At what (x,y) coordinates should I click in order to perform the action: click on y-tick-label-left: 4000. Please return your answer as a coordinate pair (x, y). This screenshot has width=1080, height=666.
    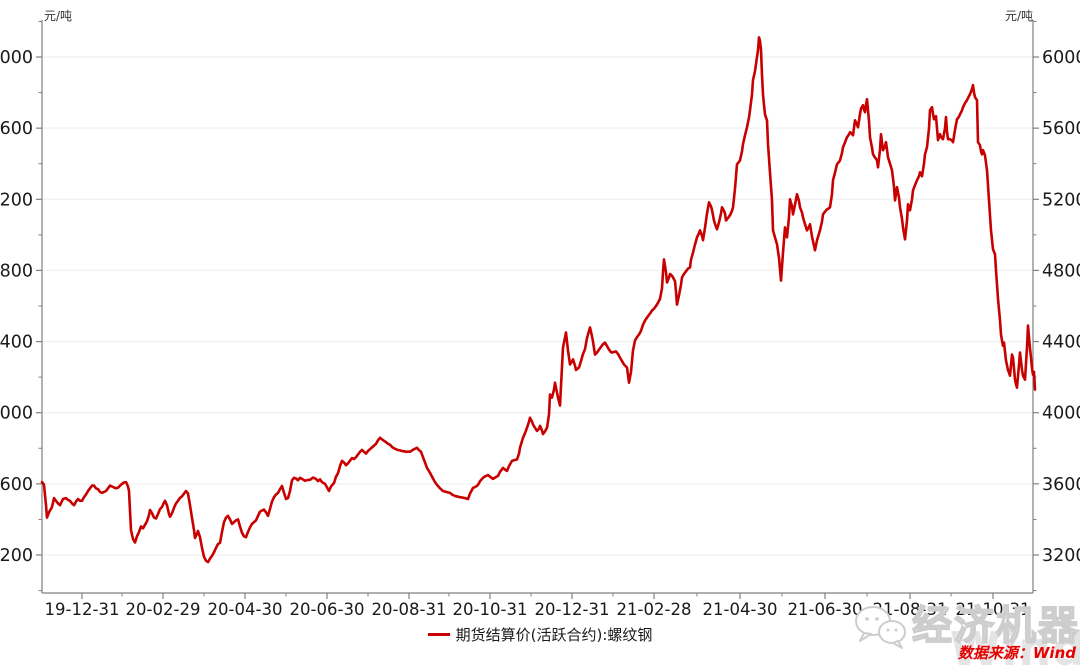
    Looking at the image, I should click on (16, 414).